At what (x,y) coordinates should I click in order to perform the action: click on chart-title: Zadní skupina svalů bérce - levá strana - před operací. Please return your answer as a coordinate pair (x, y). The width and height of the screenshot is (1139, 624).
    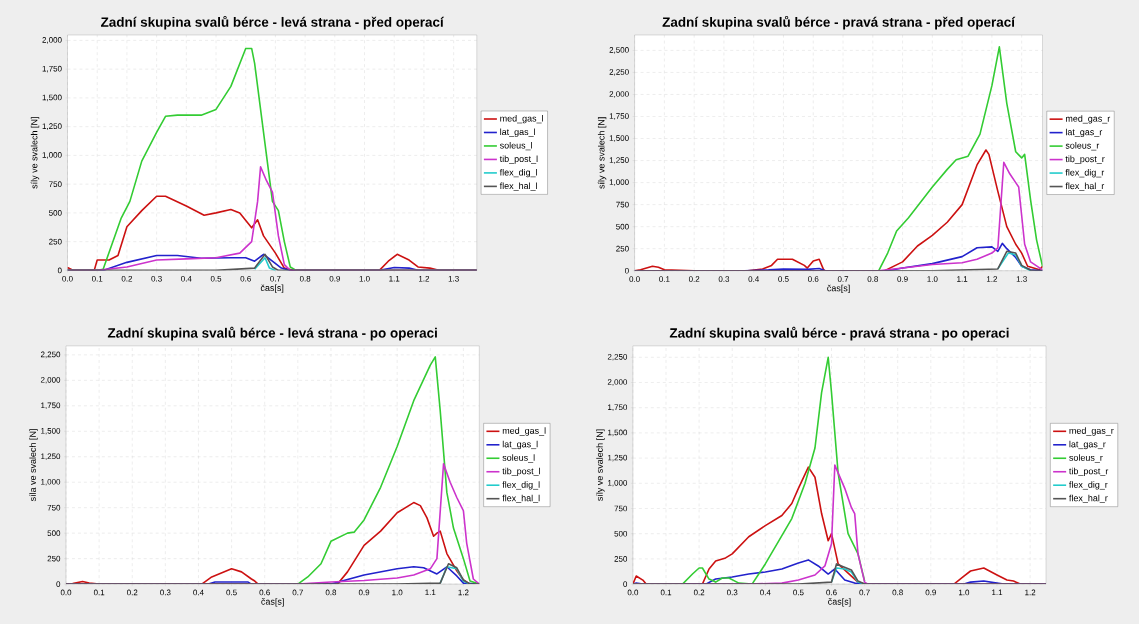
    Looking at the image, I should click on (273, 22).